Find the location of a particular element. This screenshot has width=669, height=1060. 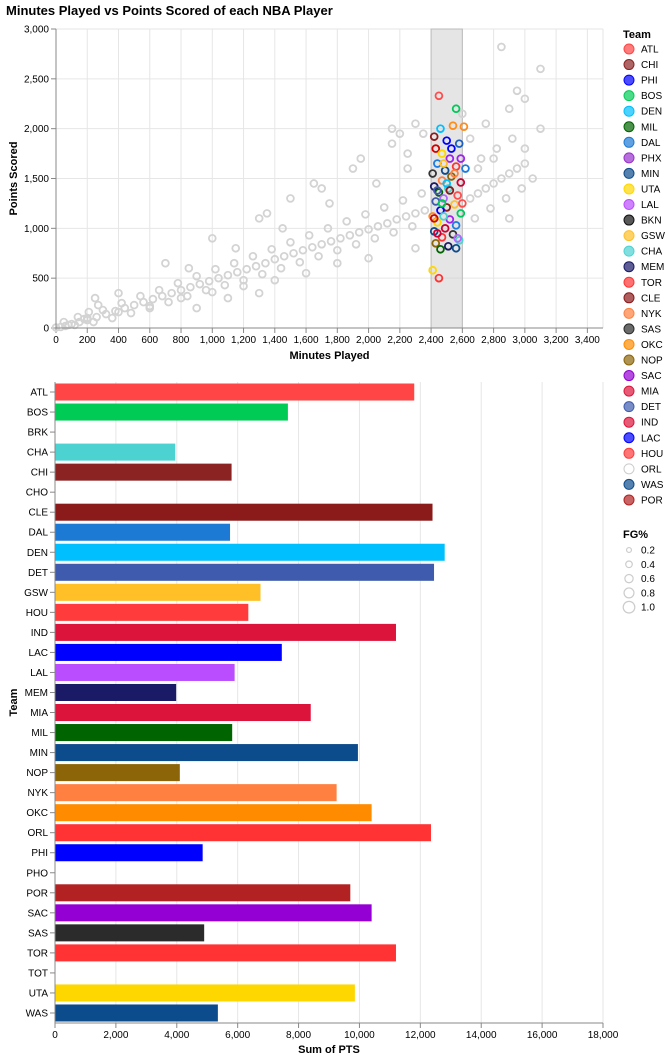

x-tick-label: 2,000 is located at coordinates (115, 1035).